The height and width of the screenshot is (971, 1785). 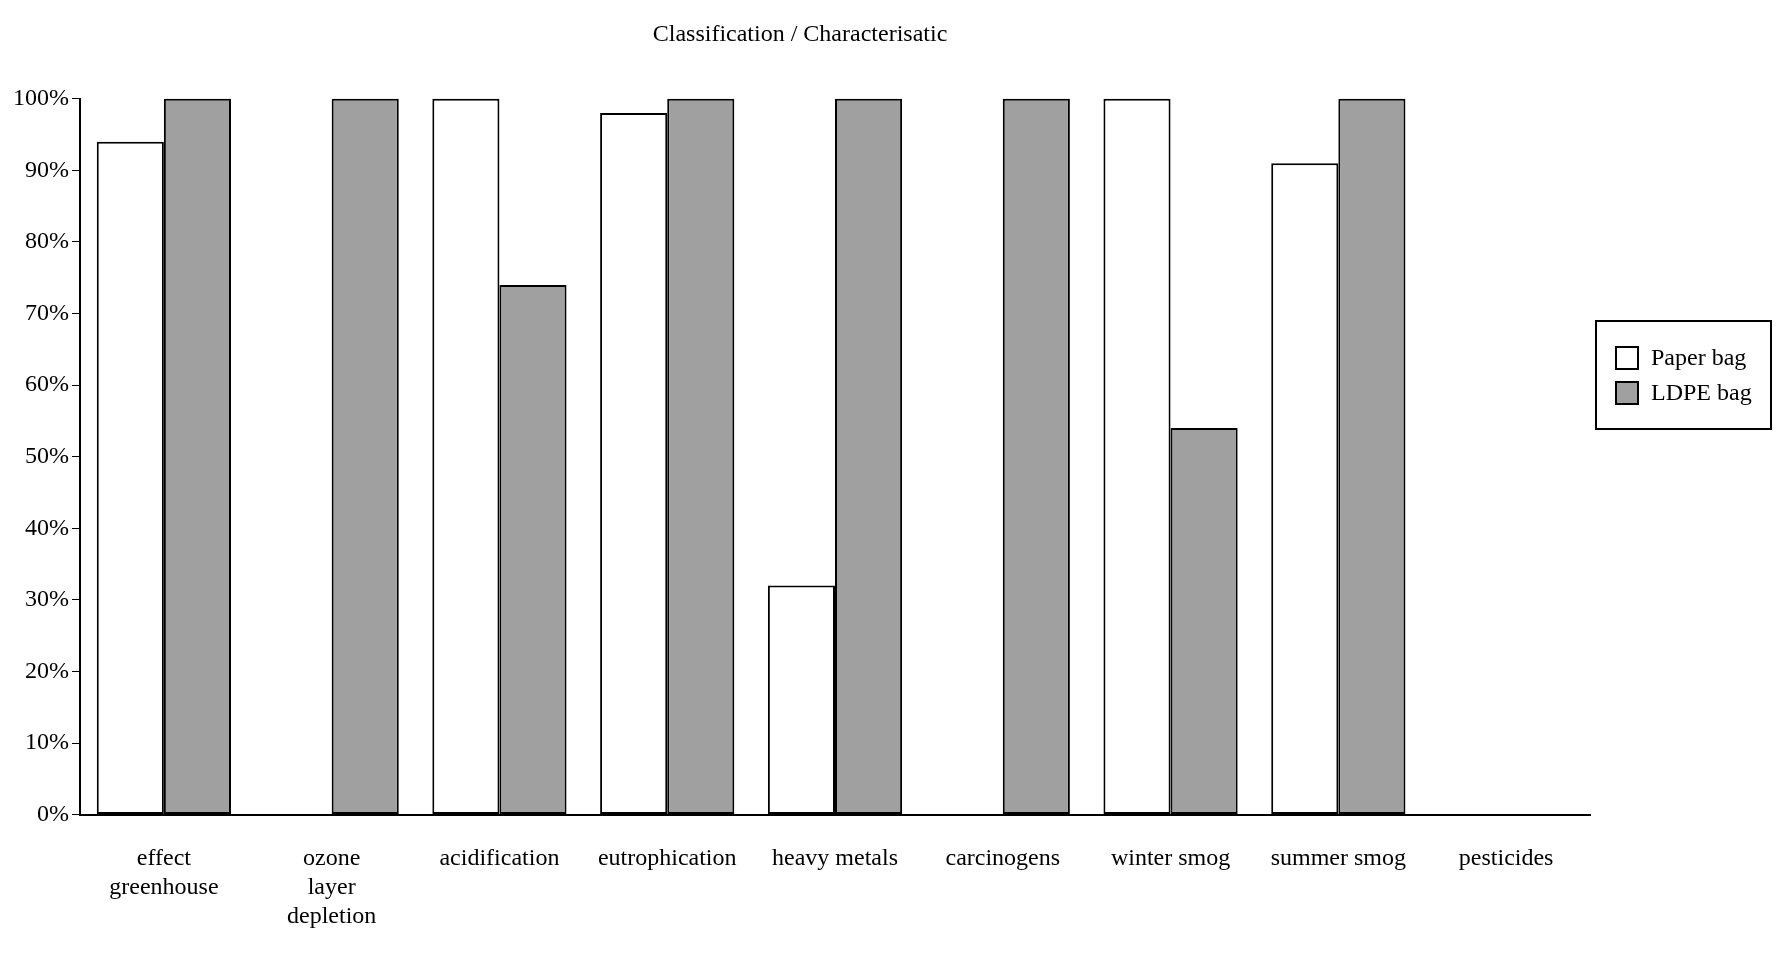 I want to click on y-tick-label: 10%, so click(x=46, y=741).